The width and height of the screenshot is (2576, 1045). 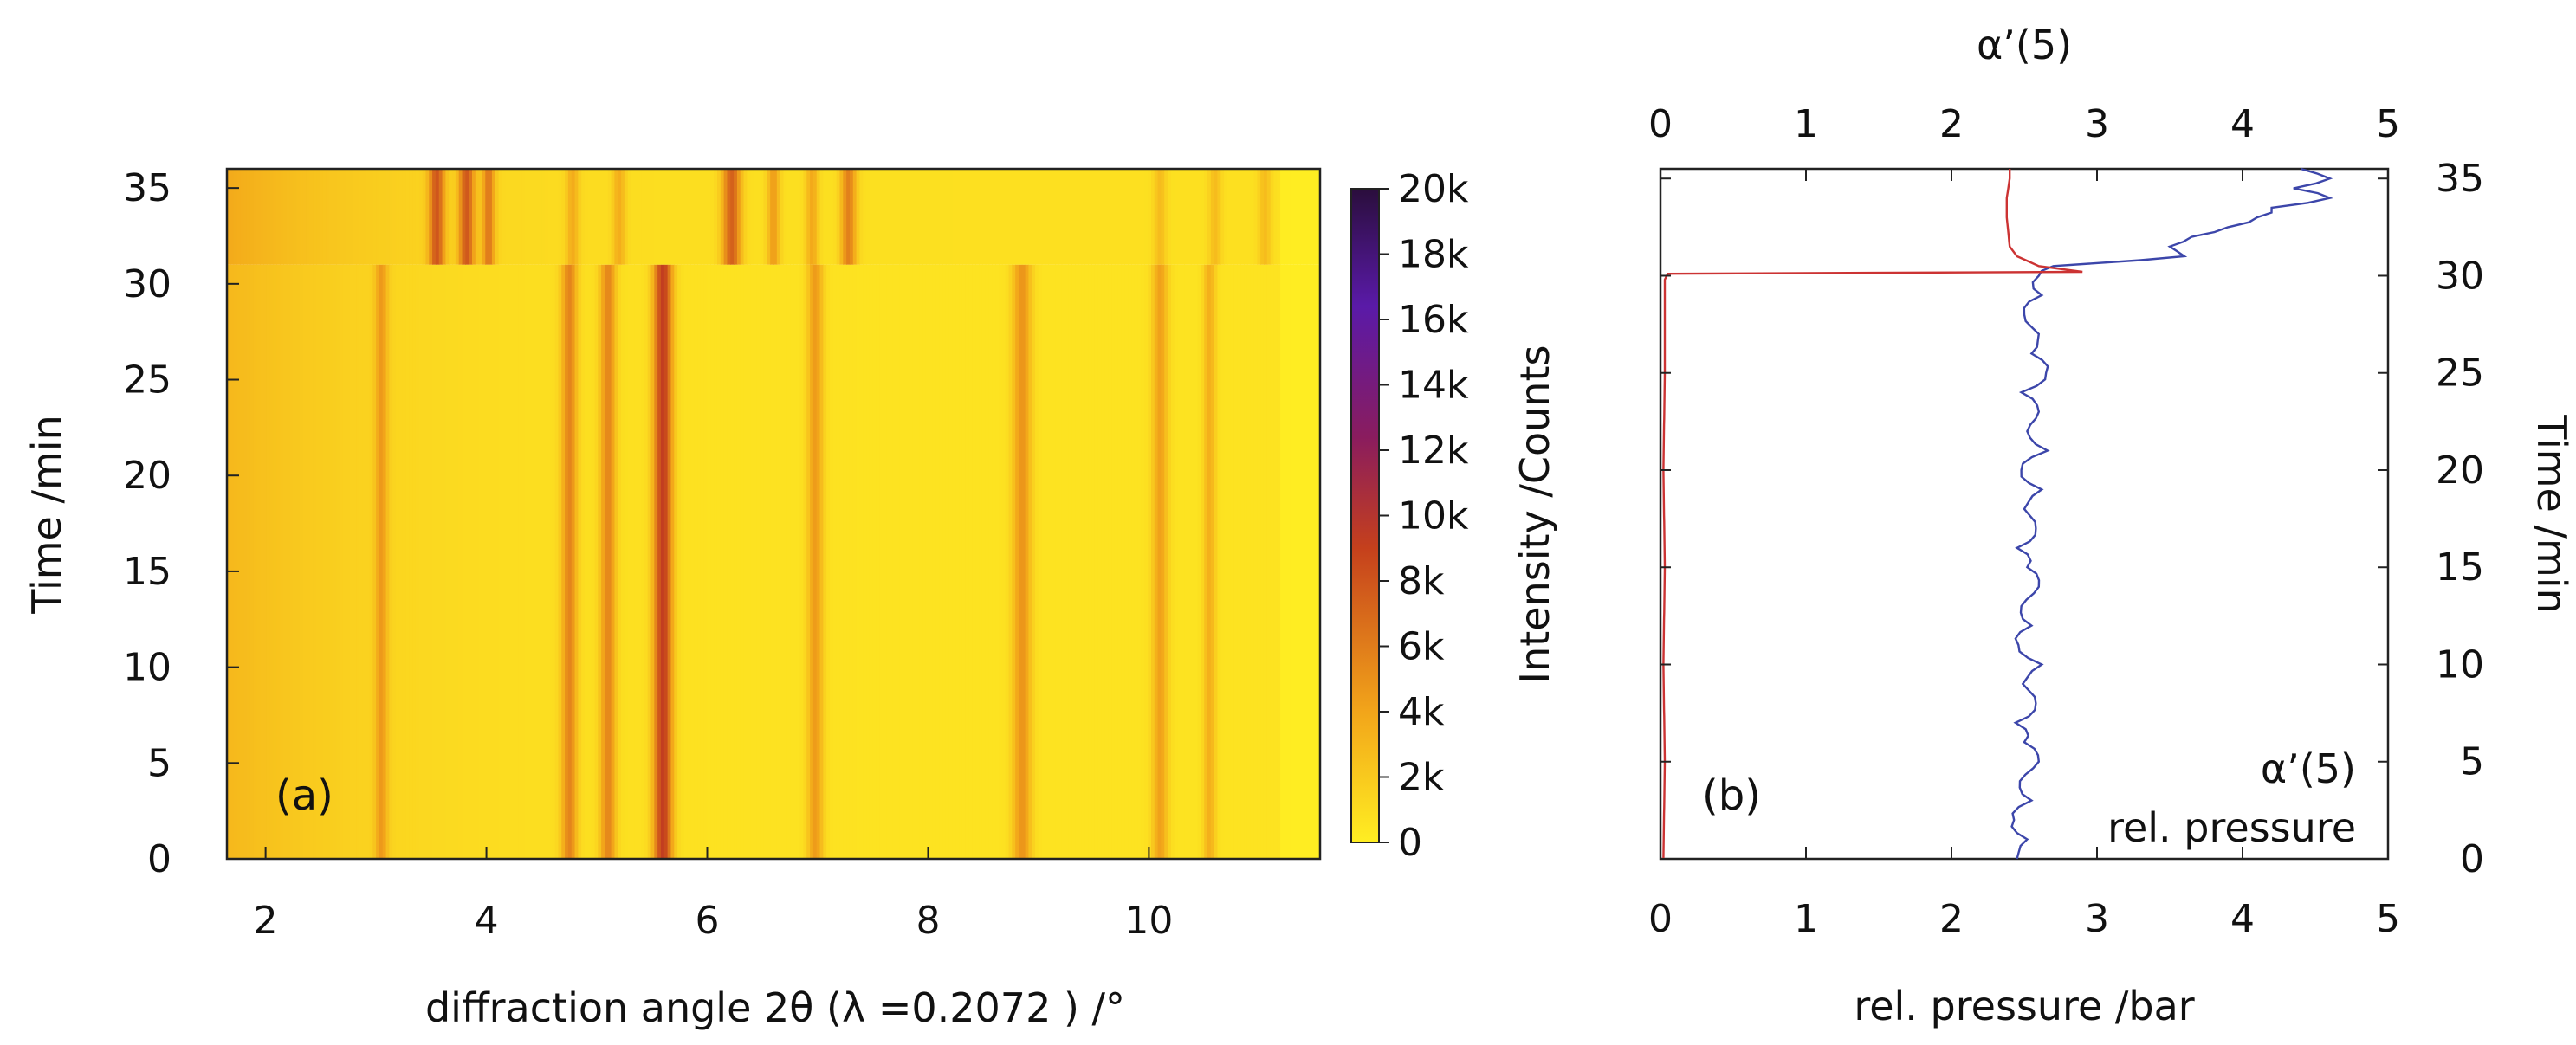 What do you see at coordinates (181, 523) in the screenshot?
I see `heatmap-y-ticks: 0 5 10 15 20 25 30 35` at bounding box center [181, 523].